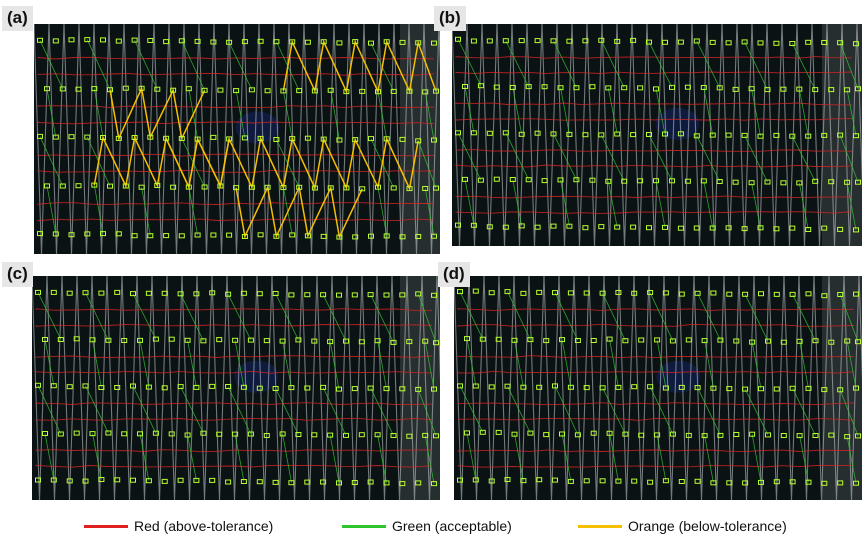 The width and height of the screenshot is (864, 542). I want to click on legend-item-green: Green (acceptable), so click(427, 526).